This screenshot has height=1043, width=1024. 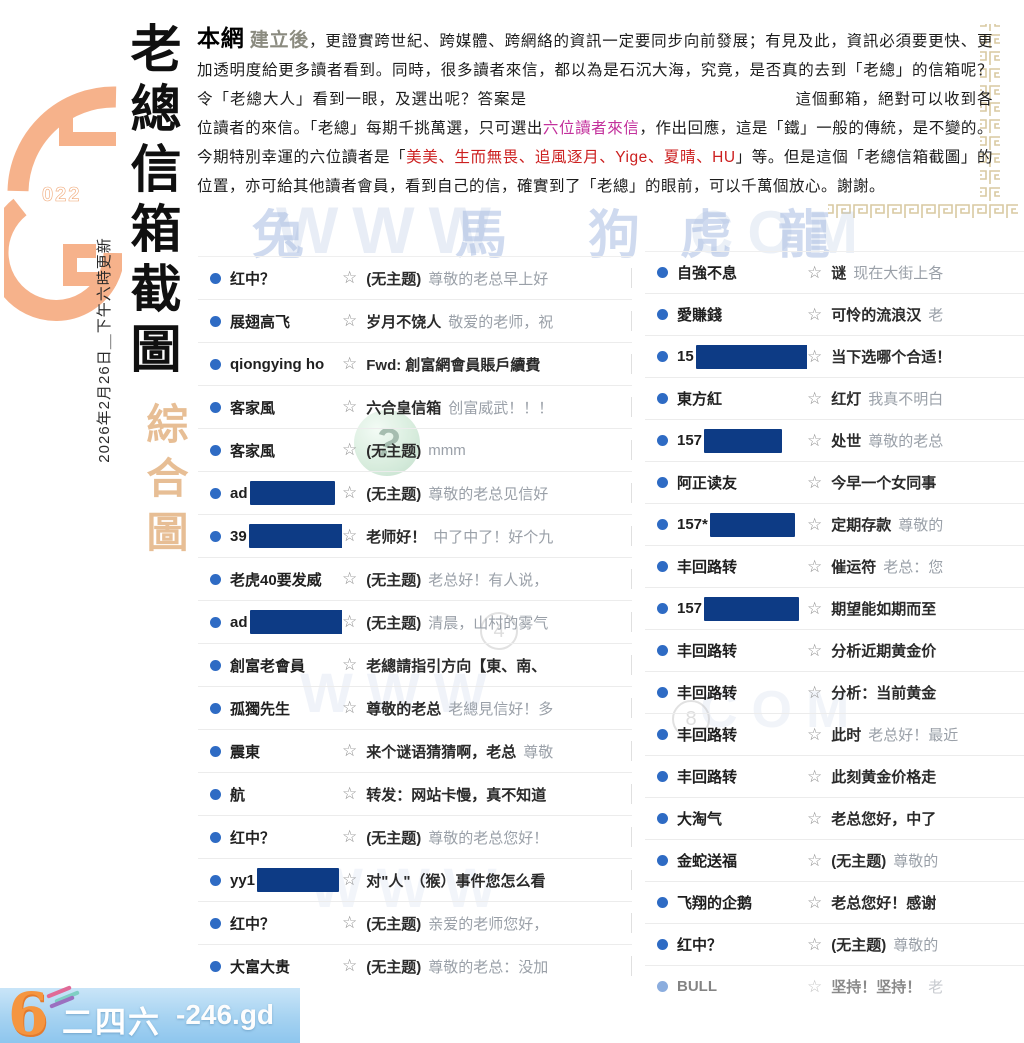 I want to click on mail-row: 红中？ ☆ (无主题) 尊敬的, so click(x=834, y=945).